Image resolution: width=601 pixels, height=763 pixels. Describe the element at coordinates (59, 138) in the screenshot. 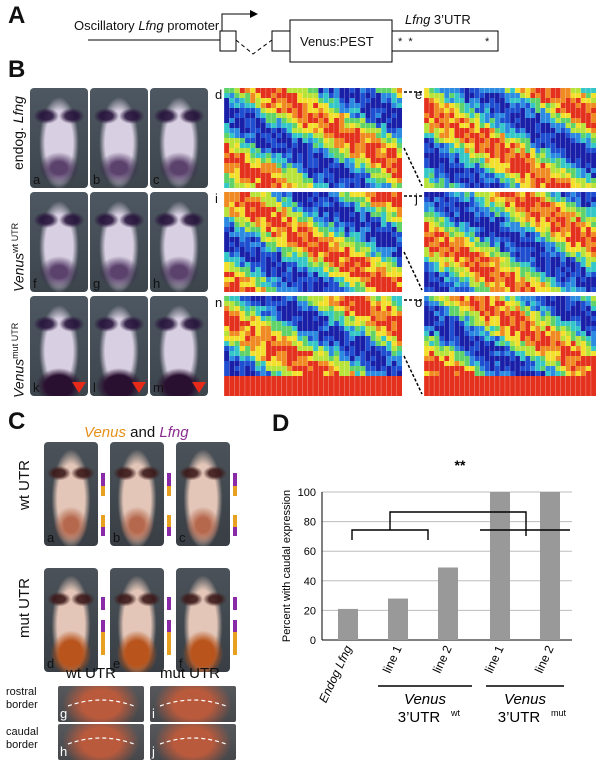

I see `embryo-b-a` at that location.